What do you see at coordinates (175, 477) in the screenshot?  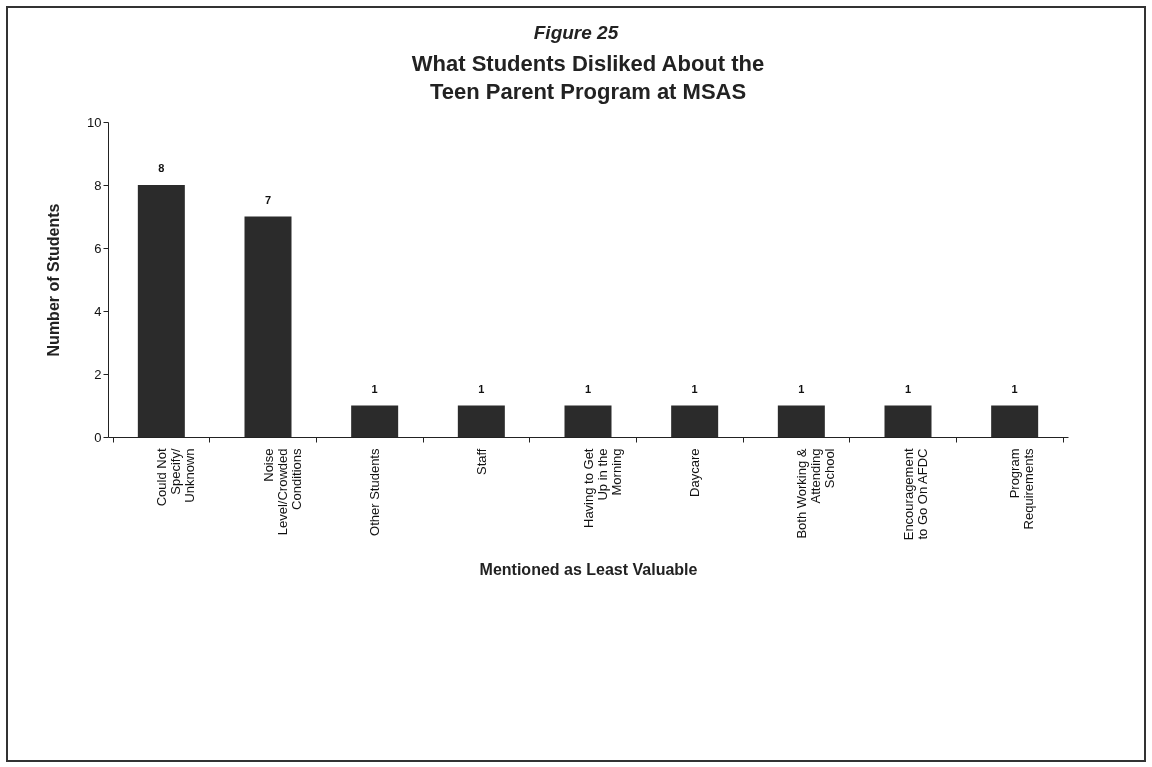 I see `x-tick-label: Could Not Specify/ Unknown` at bounding box center [175, 477].